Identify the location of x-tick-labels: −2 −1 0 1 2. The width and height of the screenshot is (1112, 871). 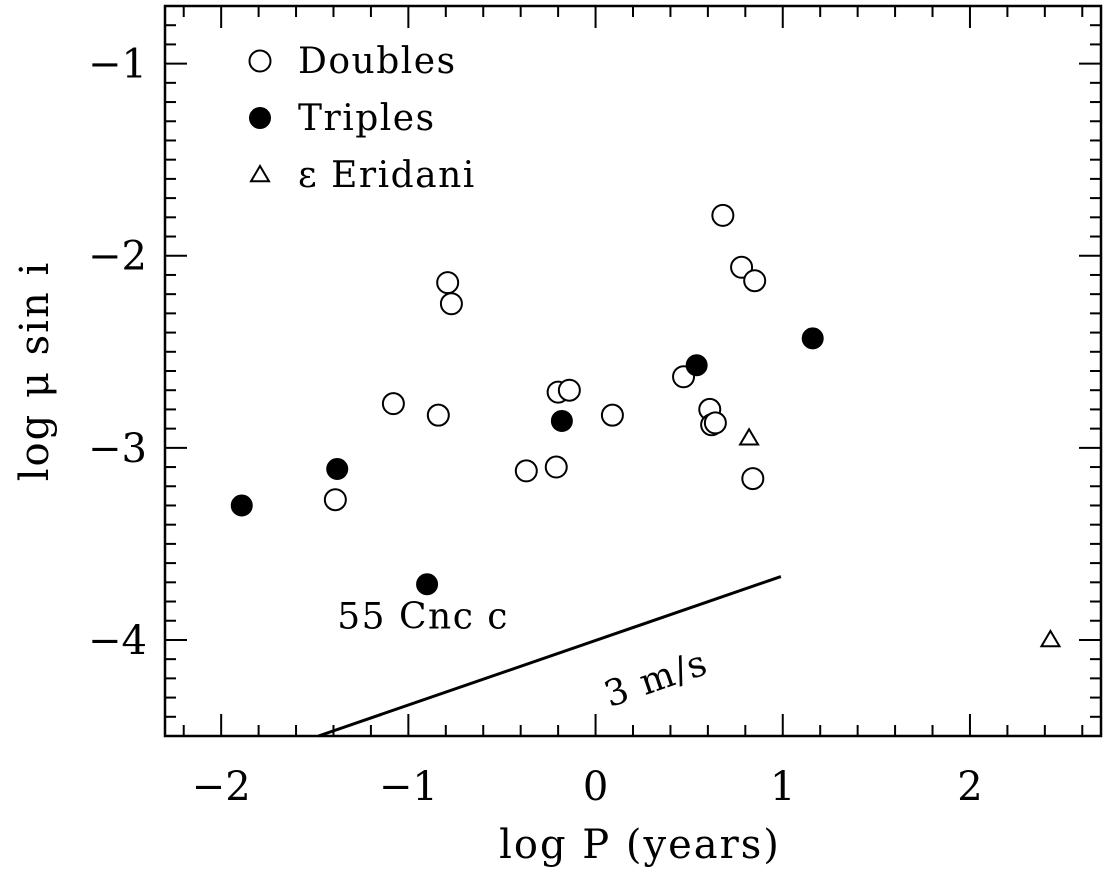
(587, 787).